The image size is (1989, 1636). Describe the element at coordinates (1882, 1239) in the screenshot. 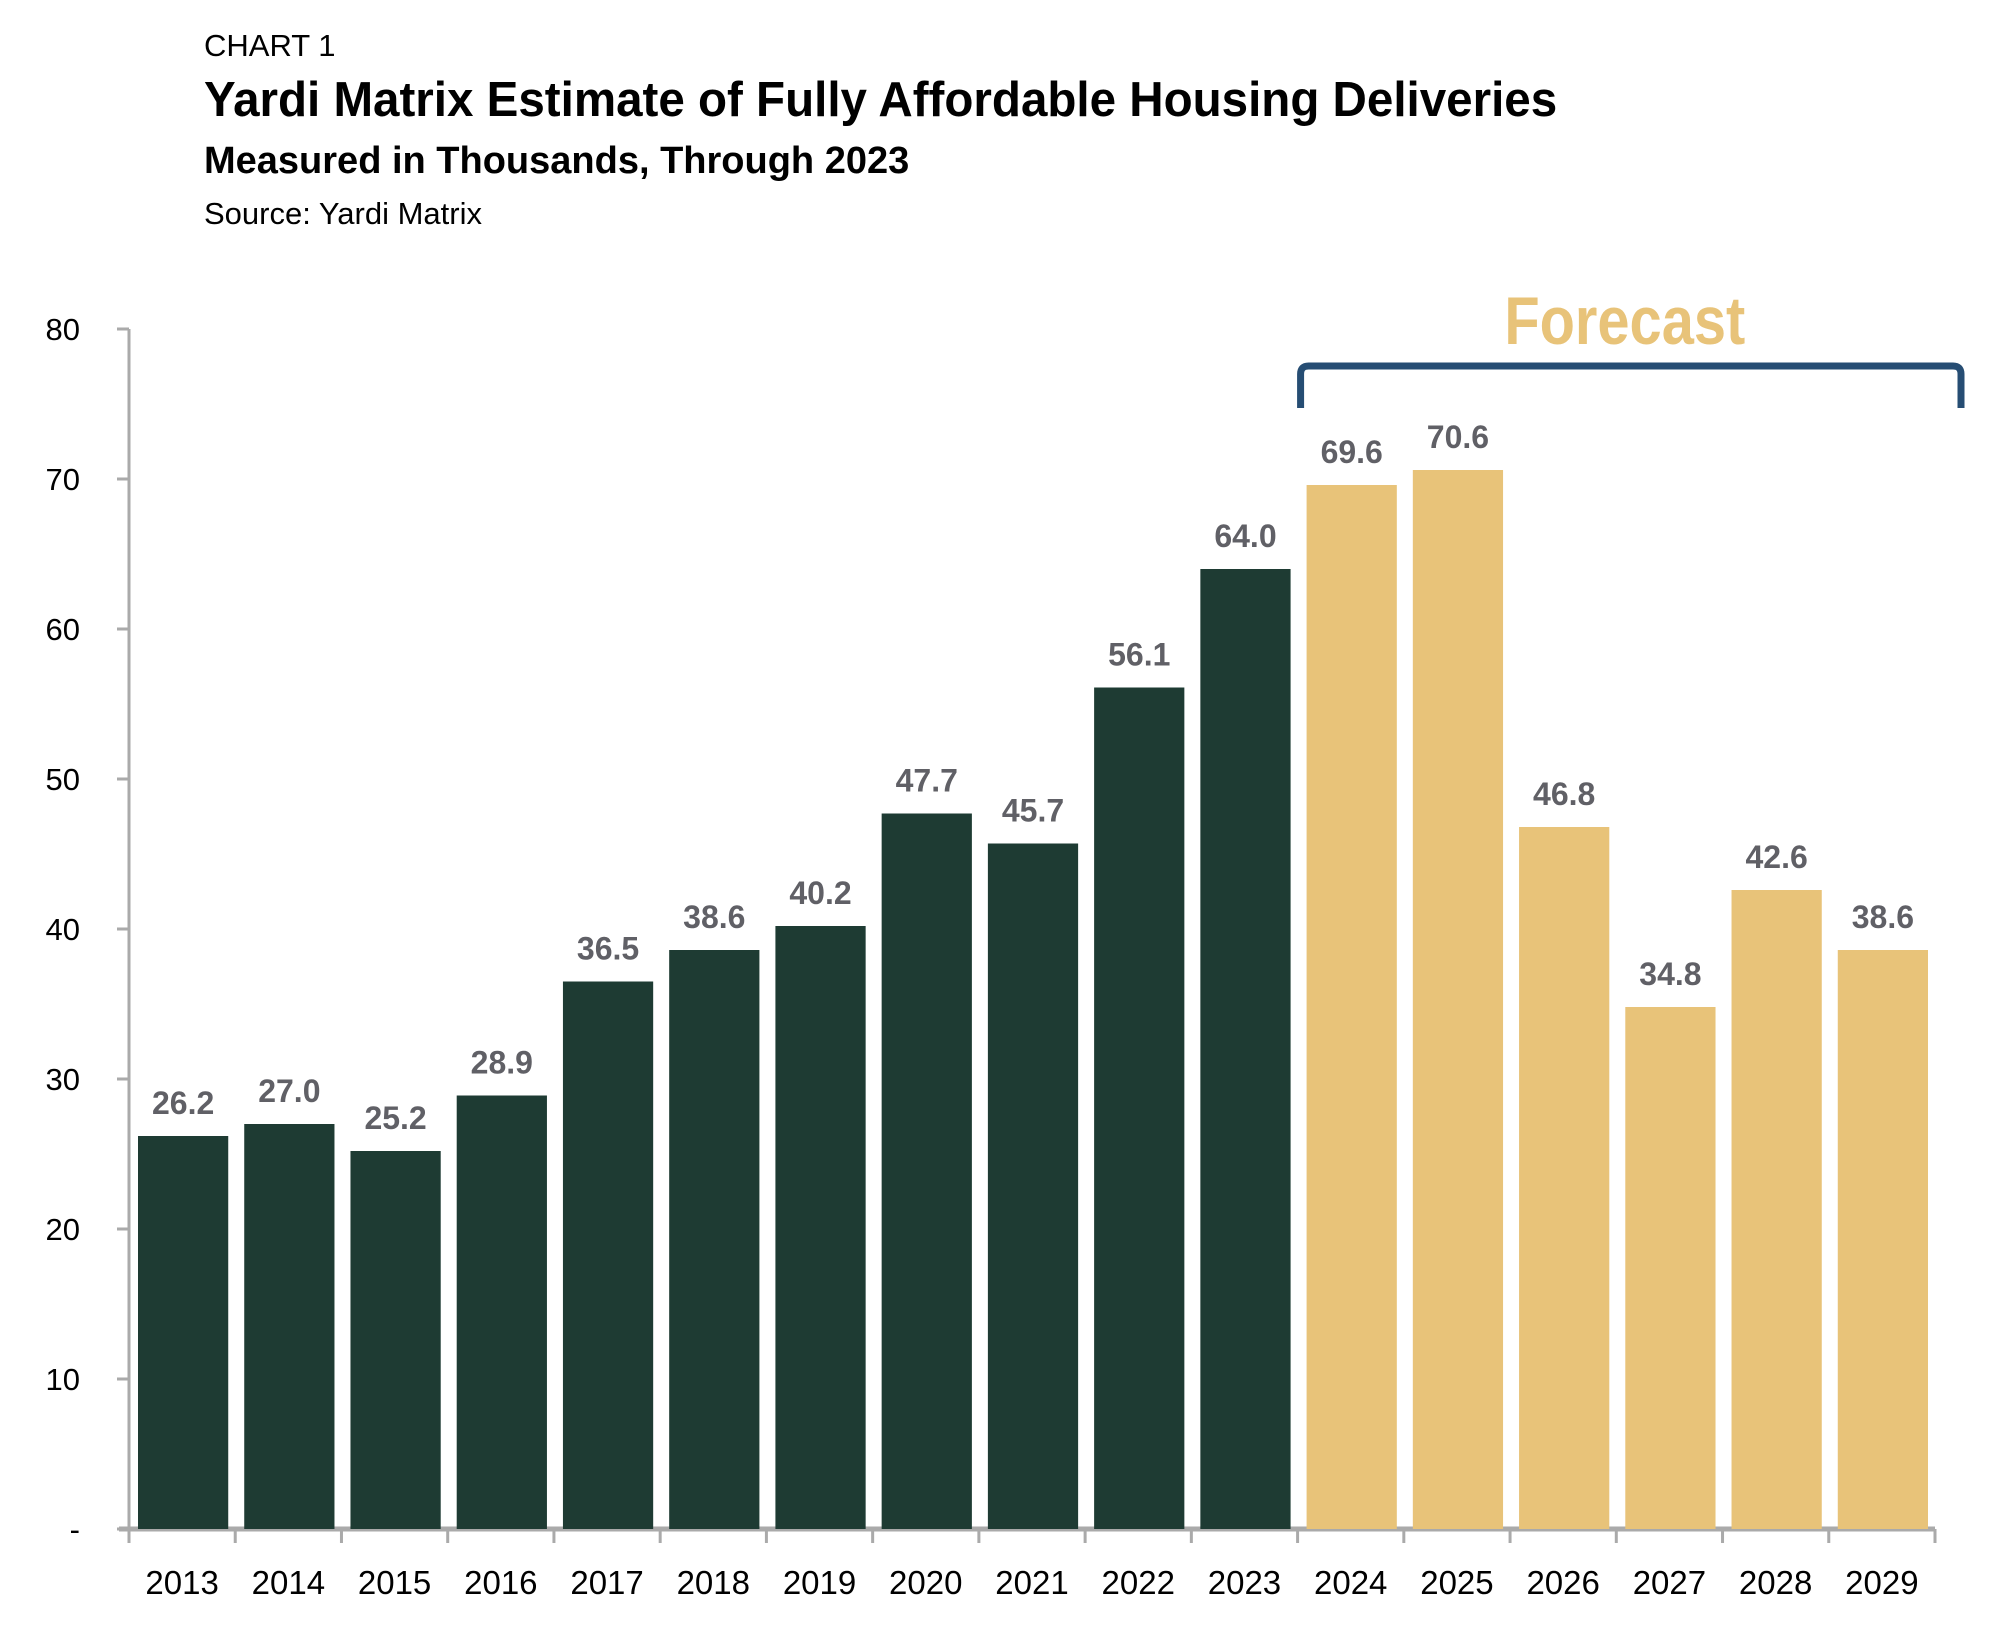

I see `bar-2029` at that location.